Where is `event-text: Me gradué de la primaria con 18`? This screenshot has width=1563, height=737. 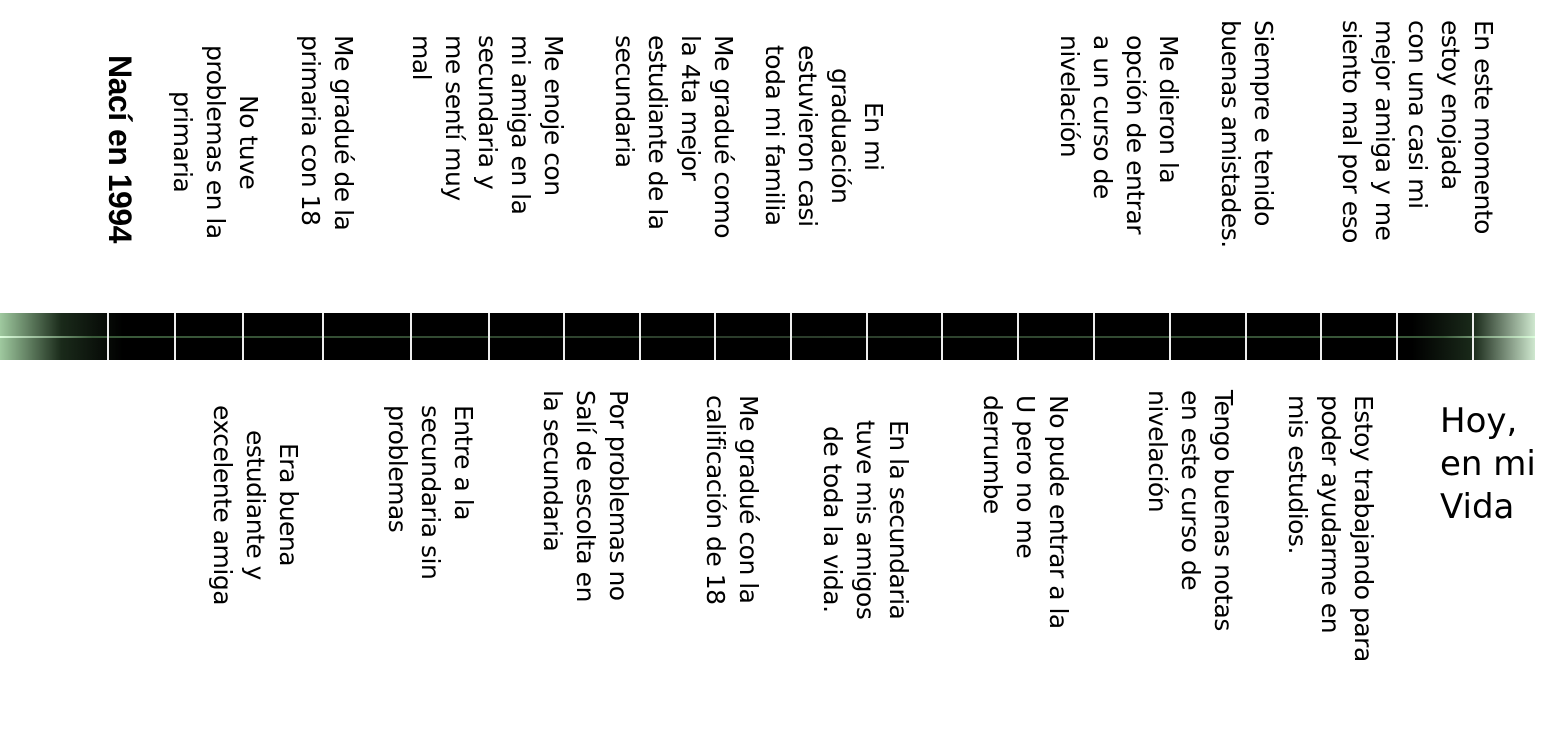
event-text: Me gradué de la primaria con 18 is located at coordinates (327, 133).